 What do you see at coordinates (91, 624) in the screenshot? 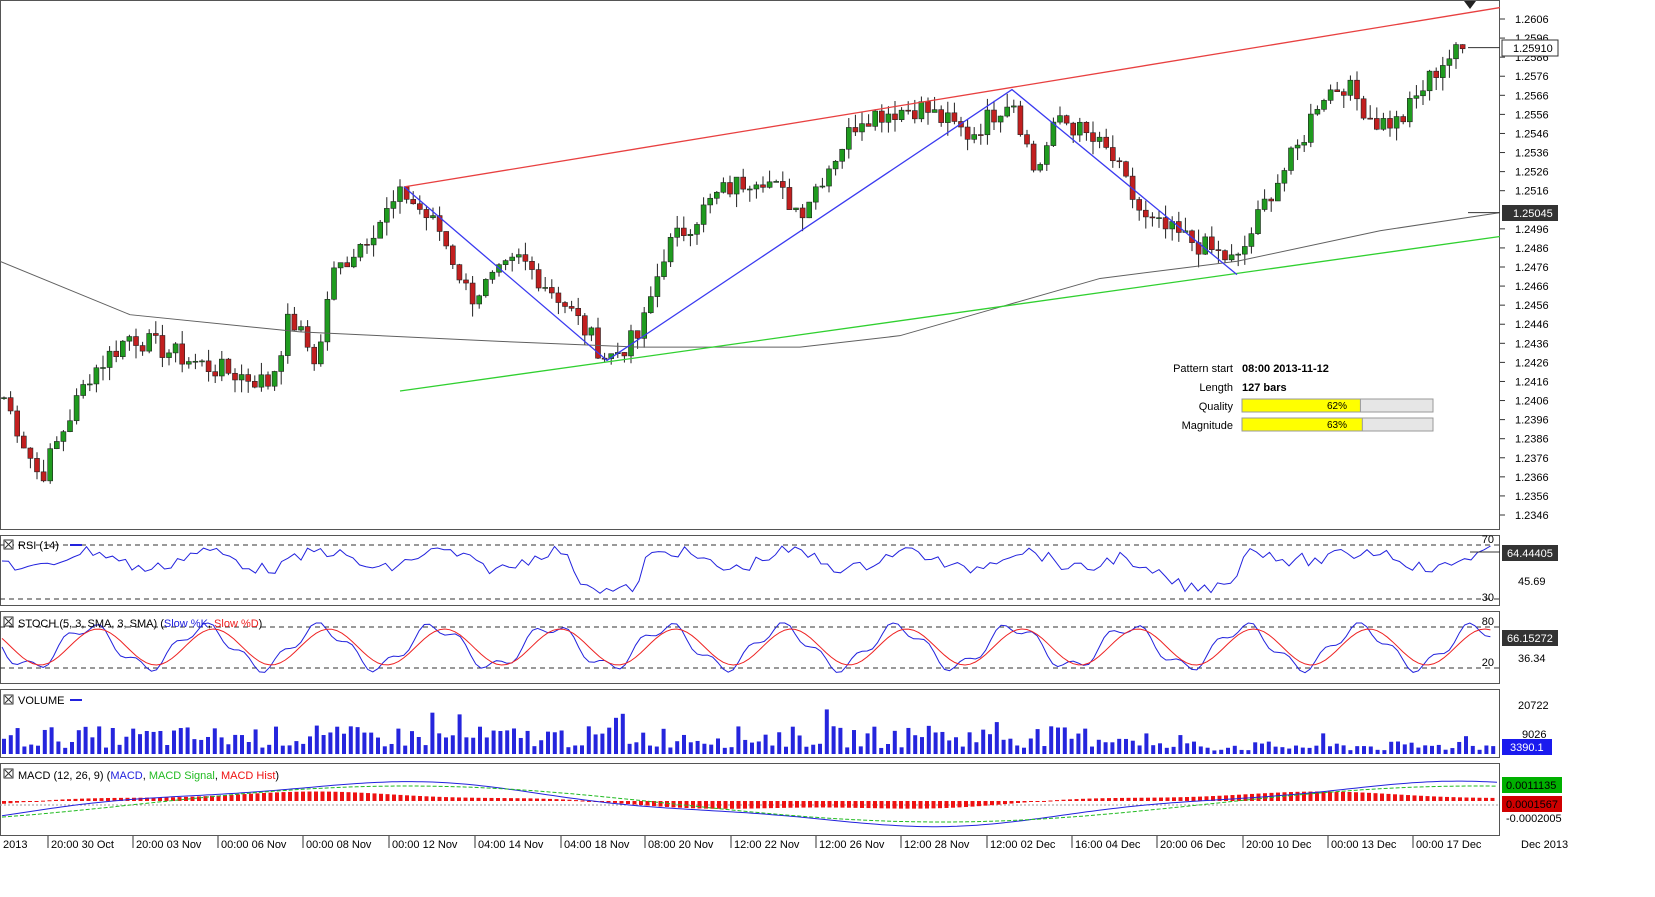
I see `stoch-label: STOCH (5, 3, SMA, 3, SMA) (` at bounding box center [91, 624].